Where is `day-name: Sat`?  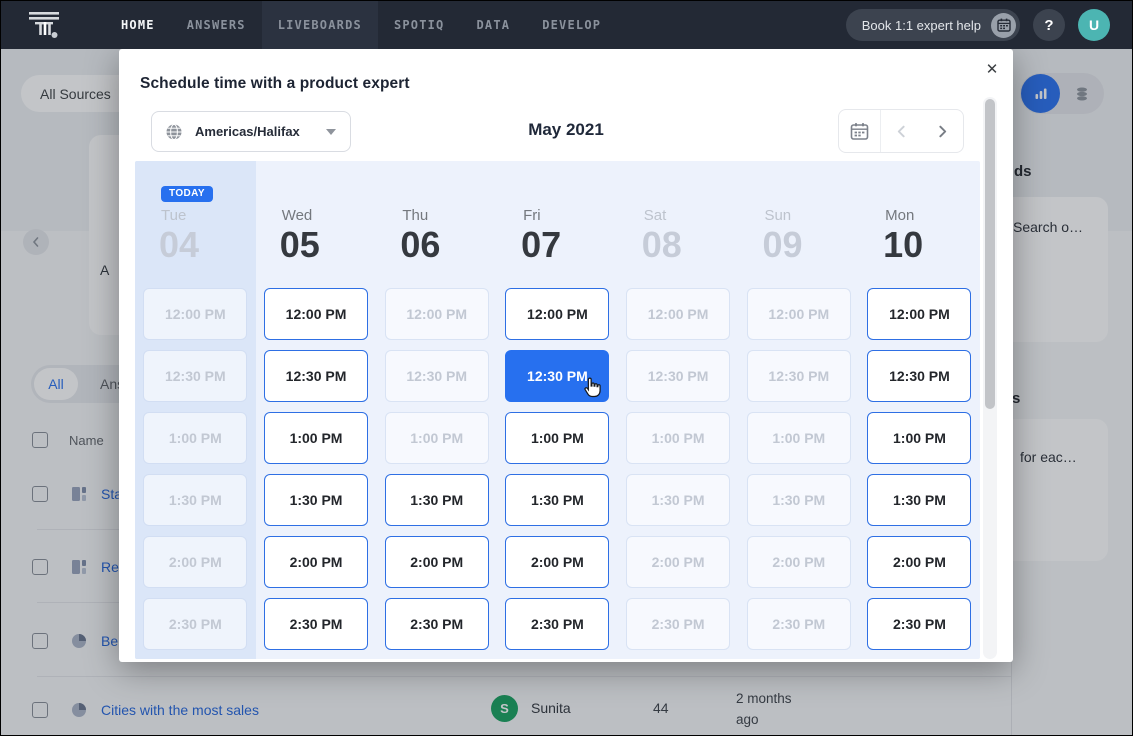
day-name: Sat is located at coordinates (655, 215).